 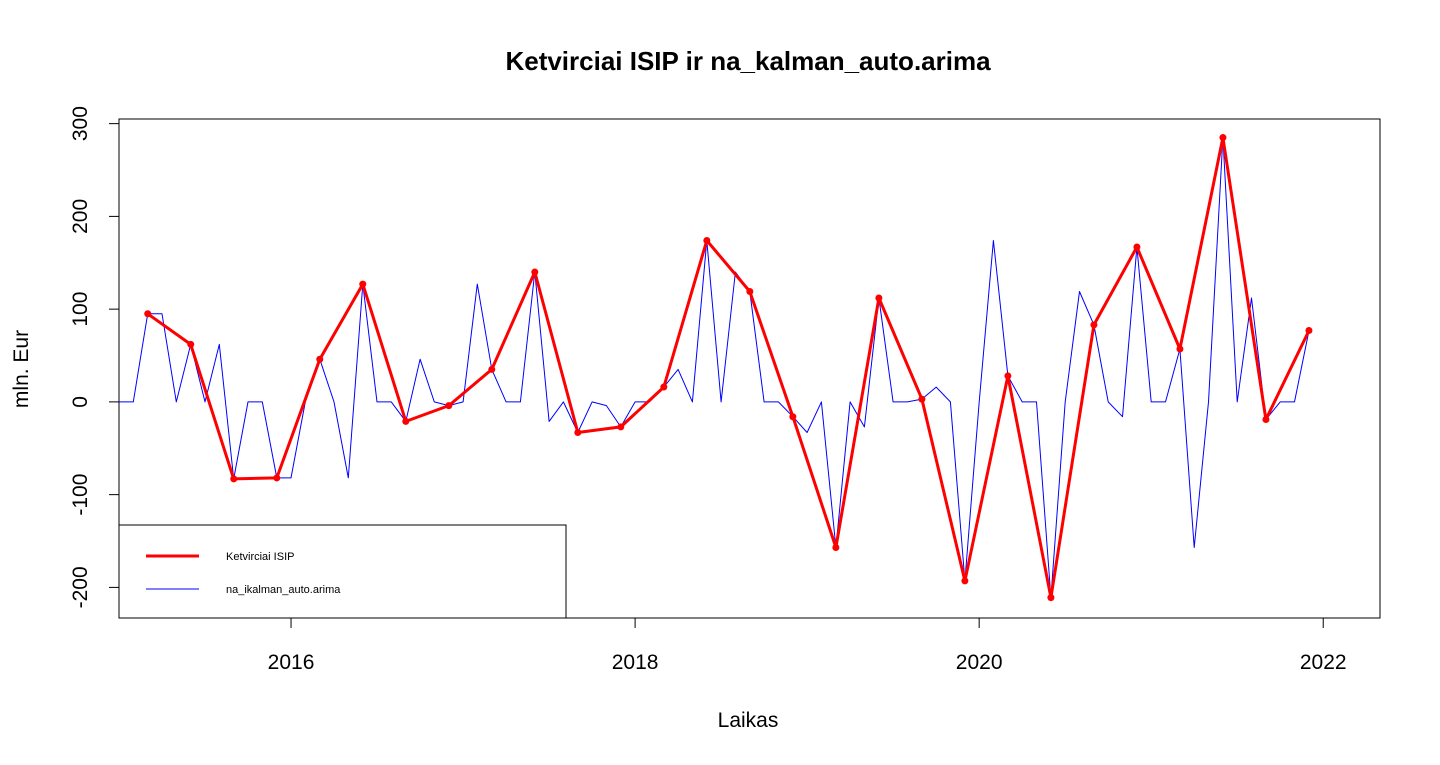 I want to click on x-axis: 2016 2018 2020 2022, so click(x=807, y=646).